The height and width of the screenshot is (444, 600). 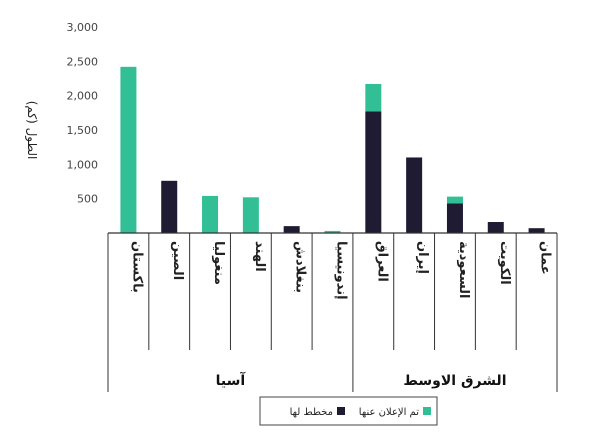 I want to click on legend-swatch-announced, so click(x=427, y=411).